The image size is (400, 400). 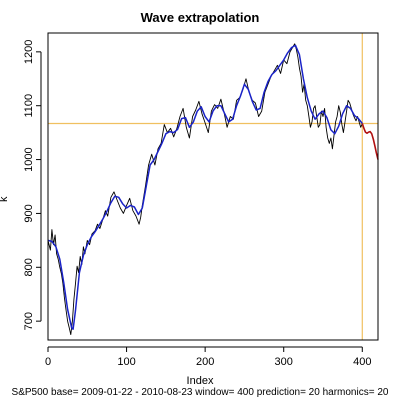 I want to click on x-tick-label: 300, so click(x=284, y=362).